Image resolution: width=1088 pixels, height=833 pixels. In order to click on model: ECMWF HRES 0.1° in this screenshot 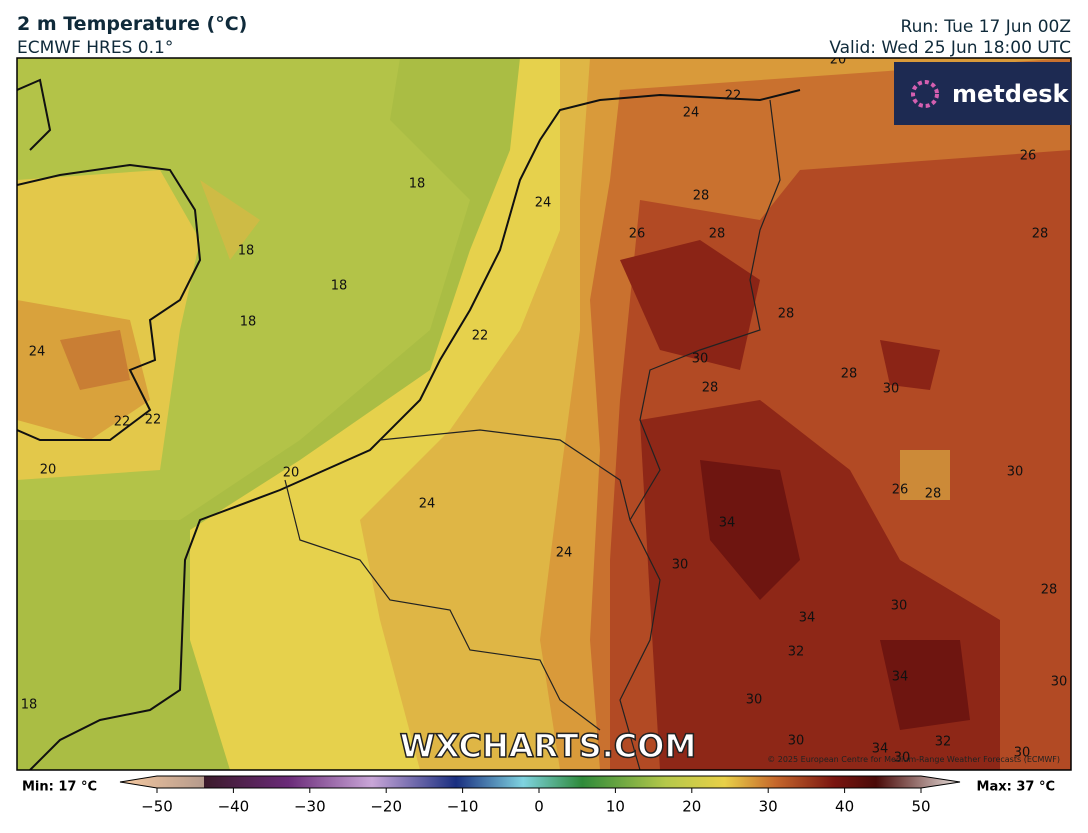, I will do `click(95, 48)`.